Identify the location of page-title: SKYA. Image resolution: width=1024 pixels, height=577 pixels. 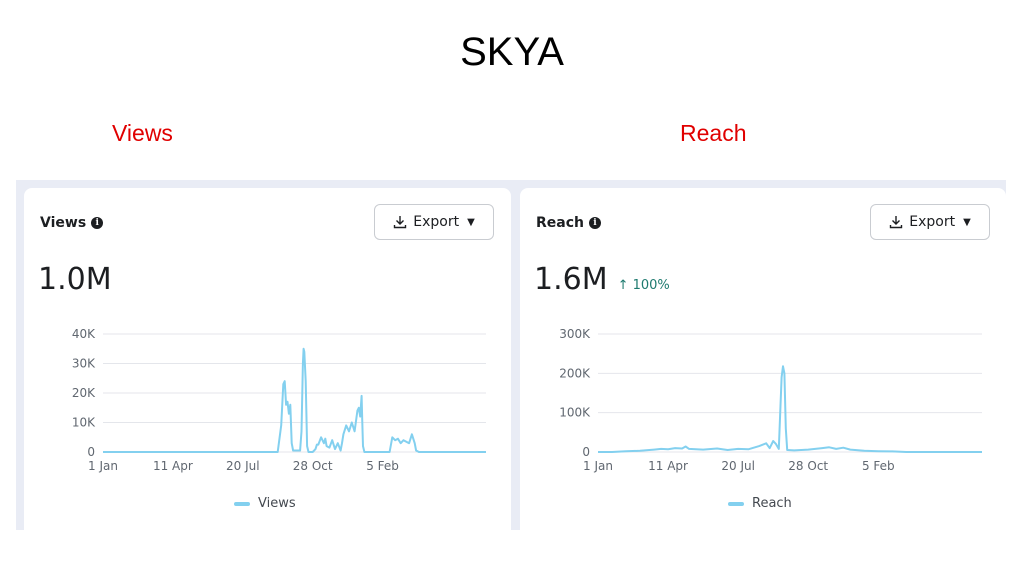
(512, 52).